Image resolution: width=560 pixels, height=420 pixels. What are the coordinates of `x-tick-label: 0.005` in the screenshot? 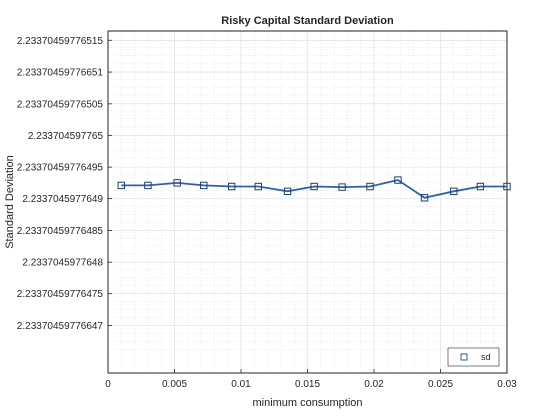 It's located at (174, 384).